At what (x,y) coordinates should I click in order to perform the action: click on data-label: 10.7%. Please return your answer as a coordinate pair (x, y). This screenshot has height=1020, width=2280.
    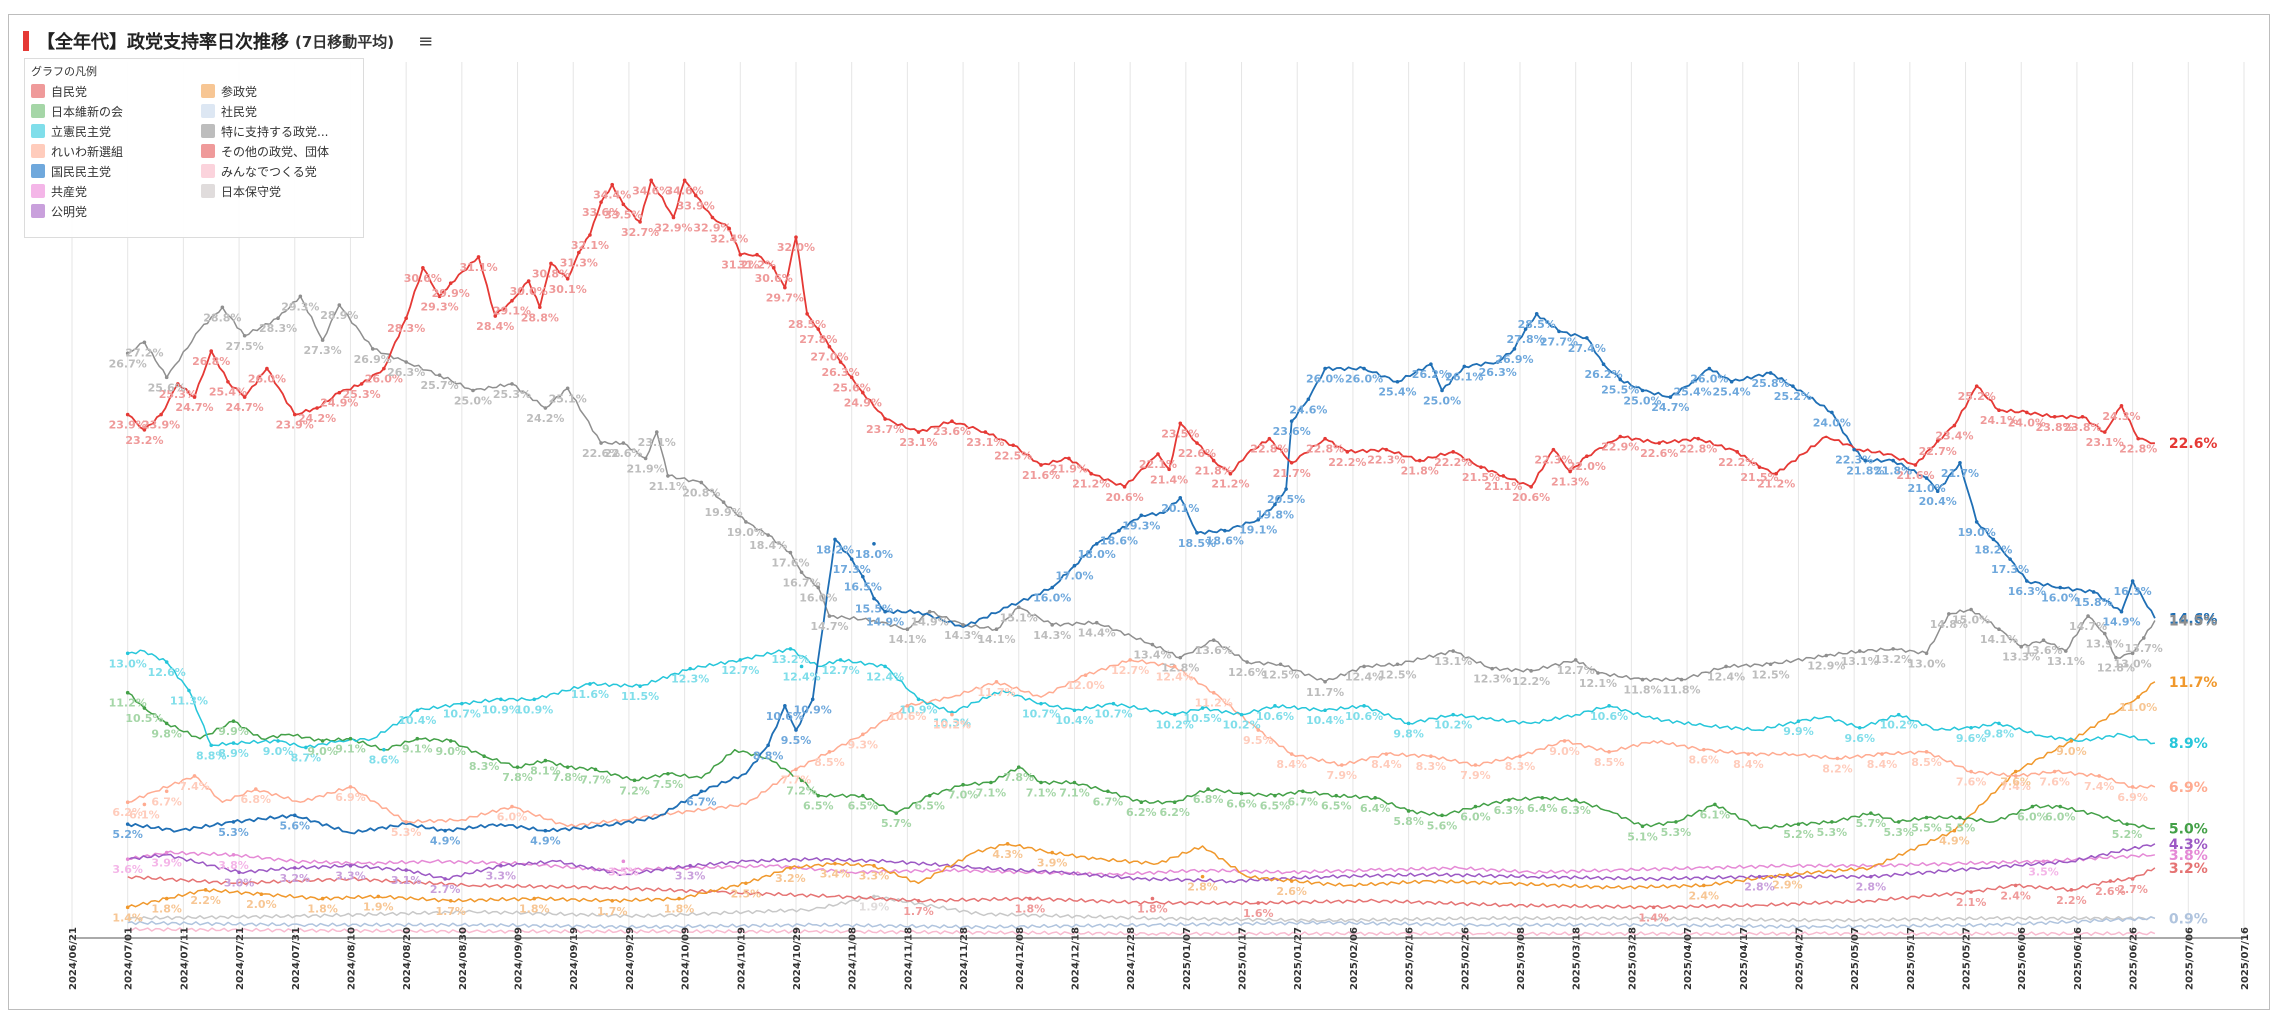
    Looking at the image, I should click on (1041, 714).